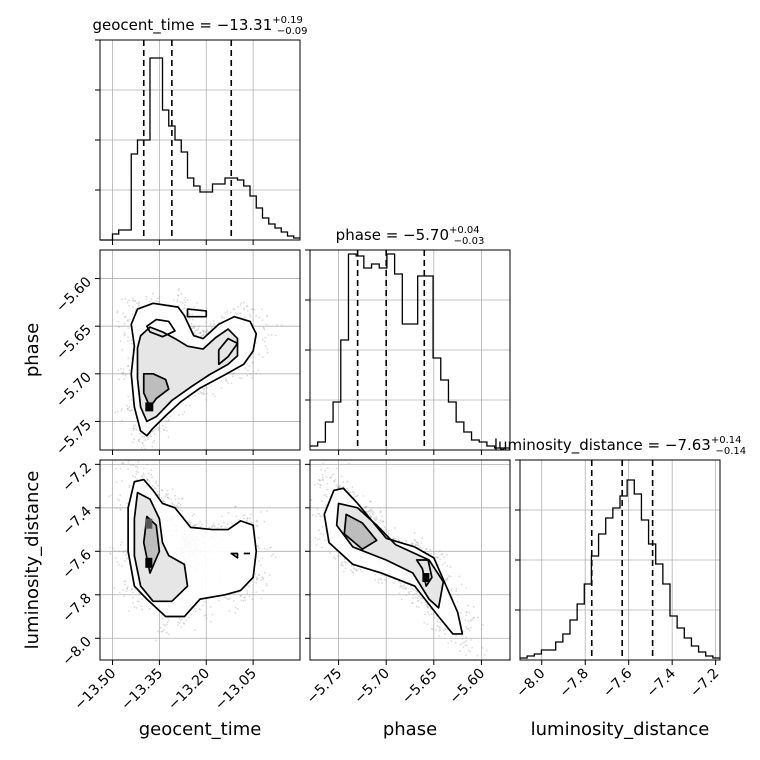  Describe the element at coordinates (392, 235) in the screenshot. I see `title-main: phase = −5.70` at that location.